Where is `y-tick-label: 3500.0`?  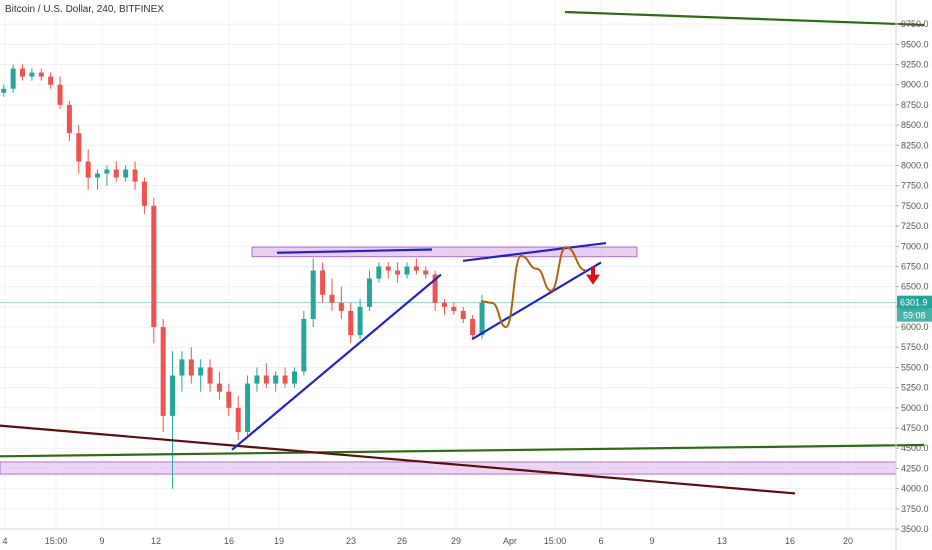
y-tick-label: 3500.0 is located at coordinates (915, 529).